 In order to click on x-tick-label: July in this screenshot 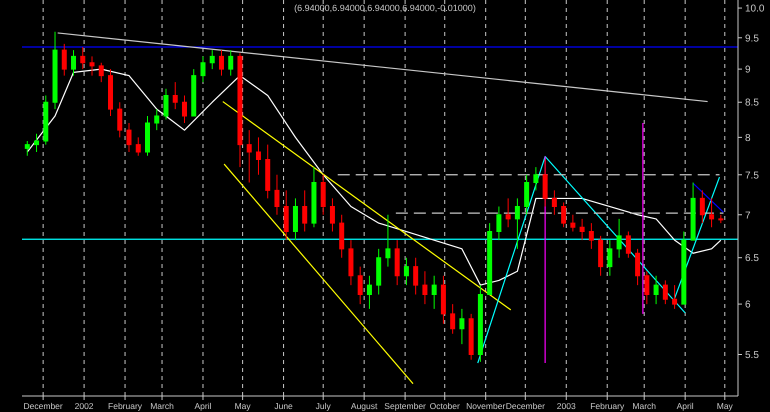, I will do `click(324, 406)`.